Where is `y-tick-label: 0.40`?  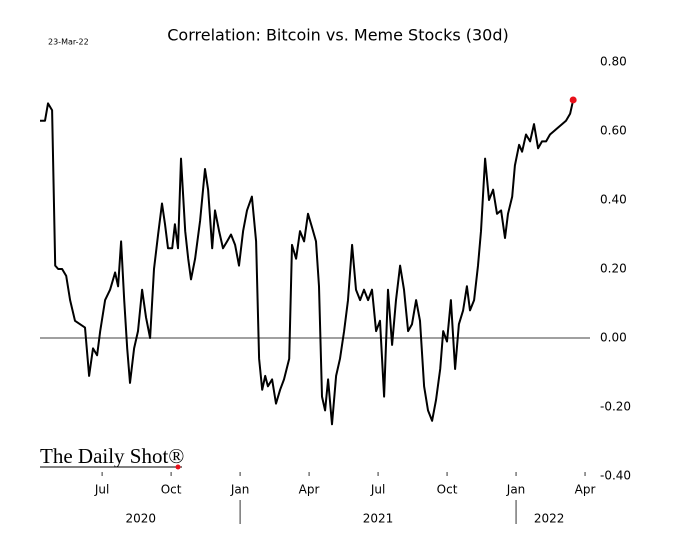
y-tick-label: 0.40 is located at coordinates (613, 200).